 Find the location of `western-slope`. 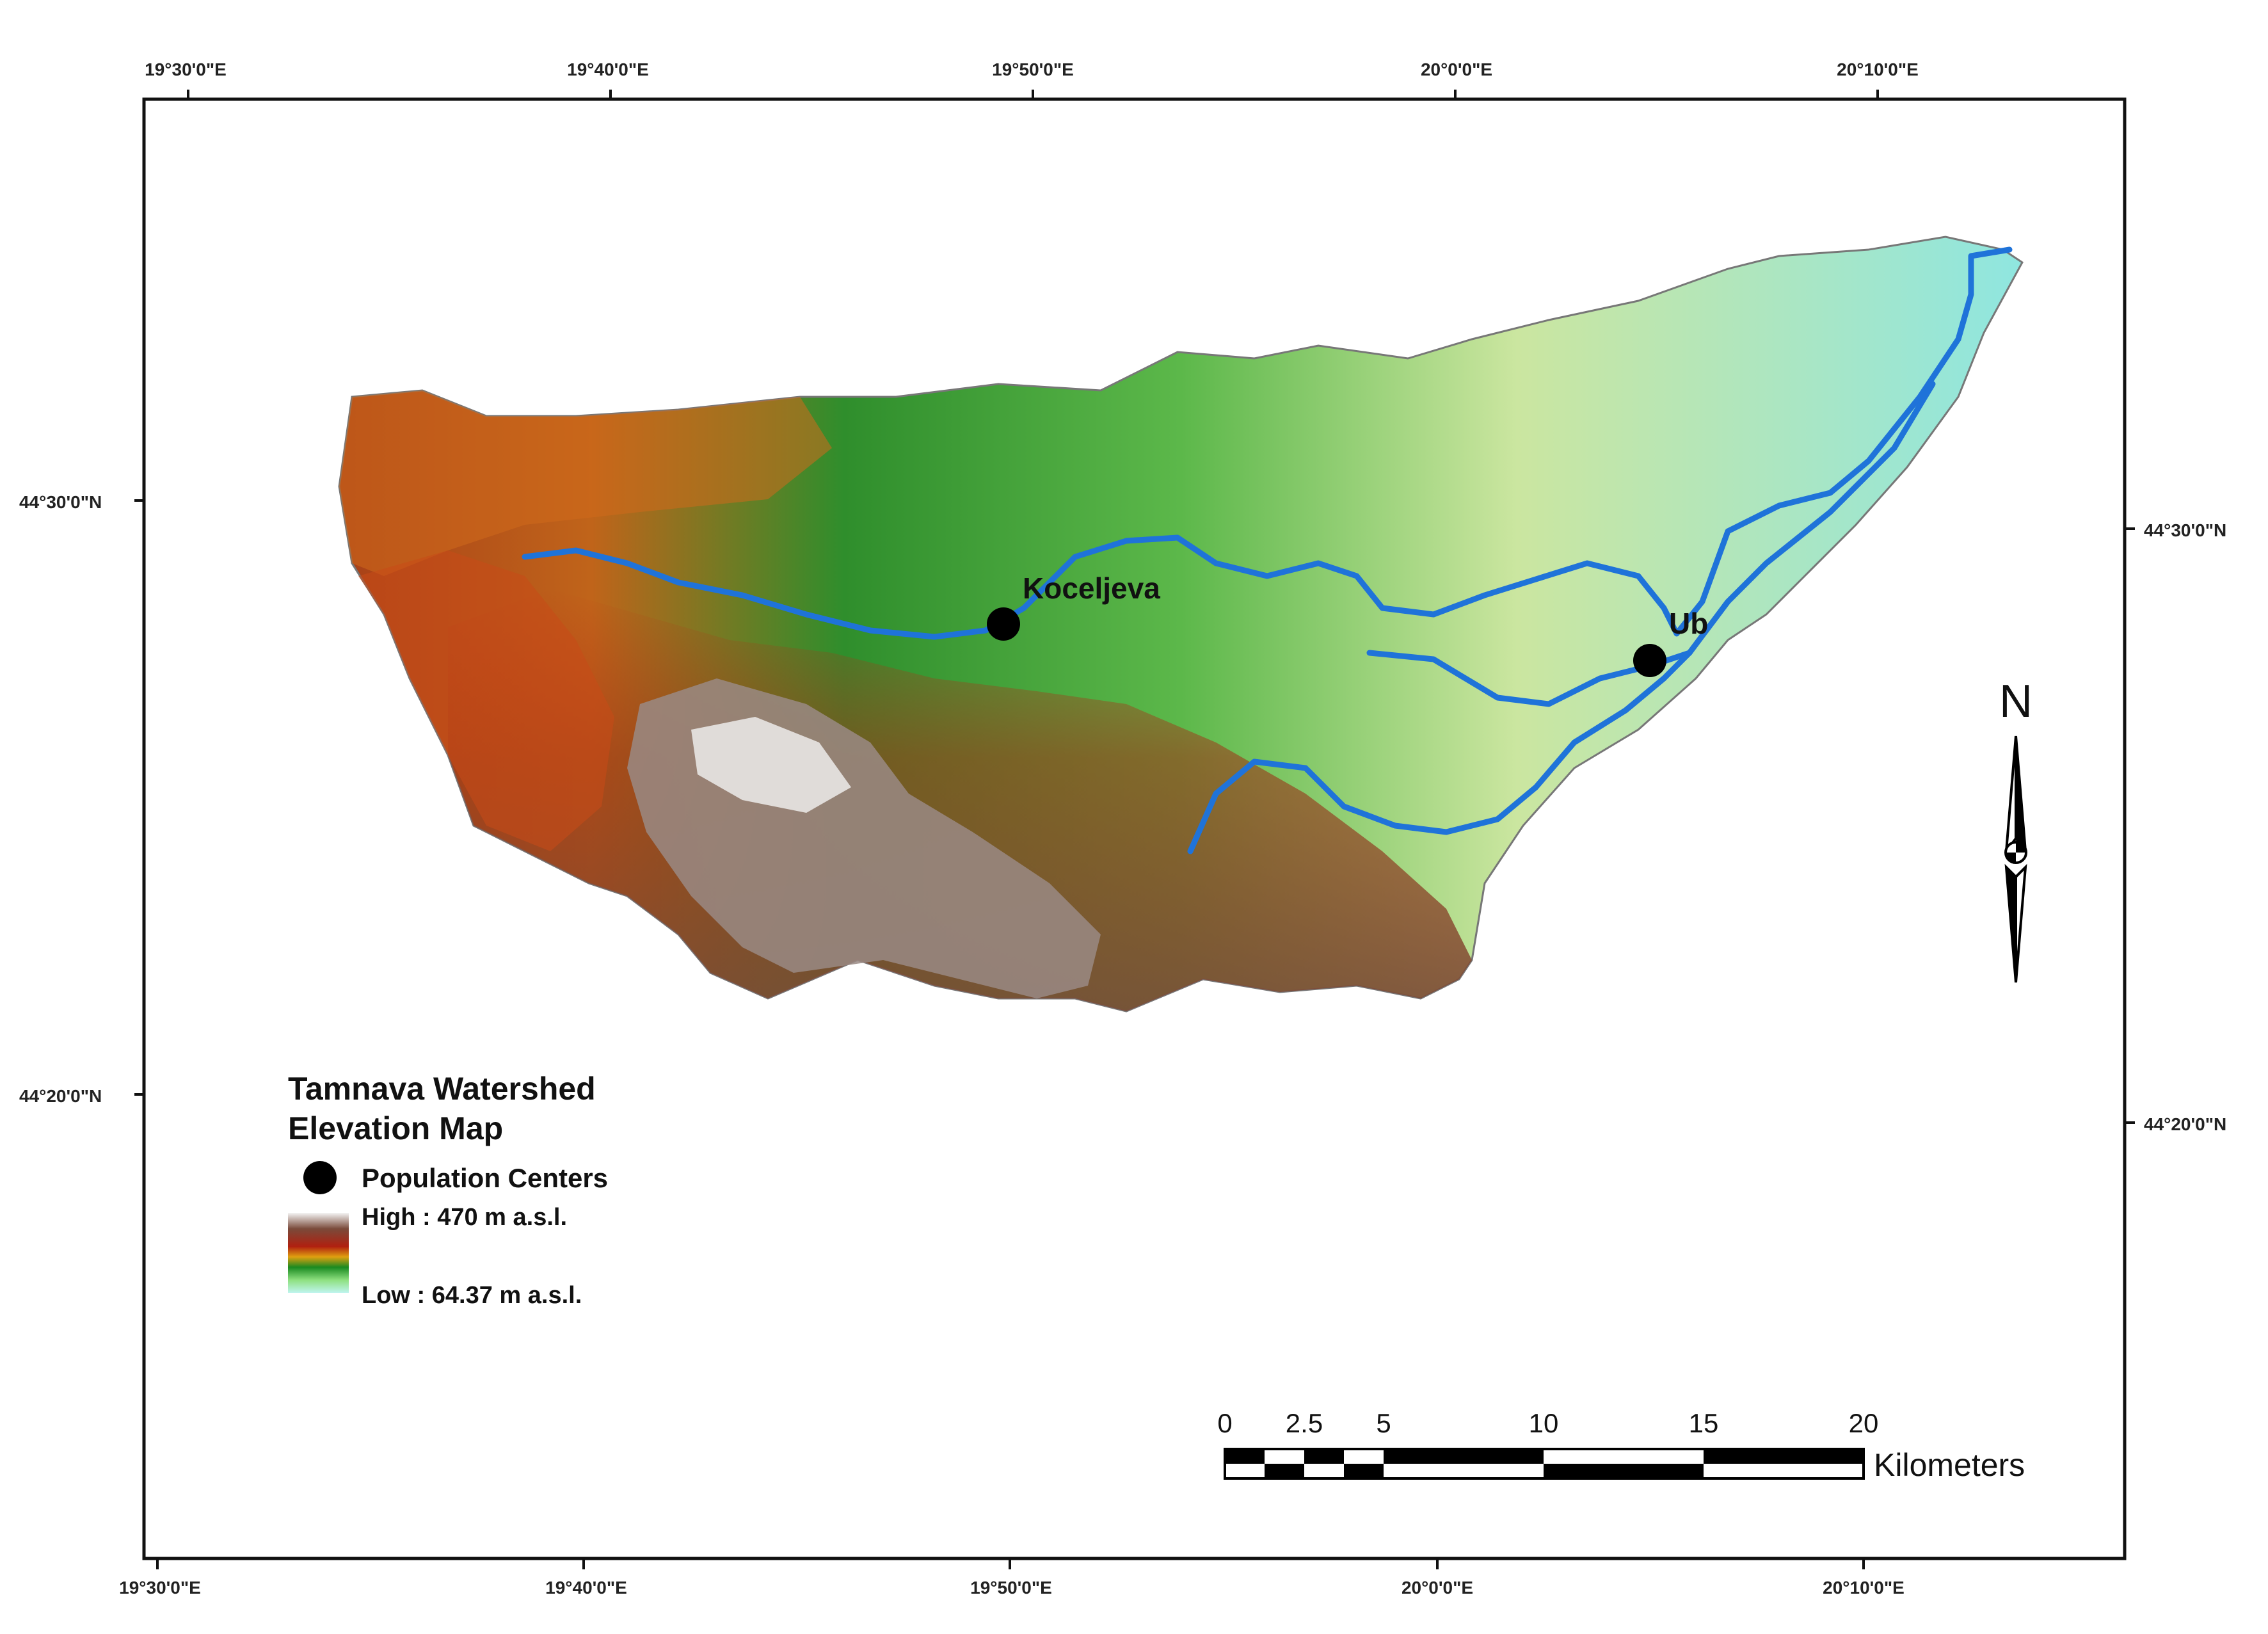

western-slope is located at coordinates (486, 700).